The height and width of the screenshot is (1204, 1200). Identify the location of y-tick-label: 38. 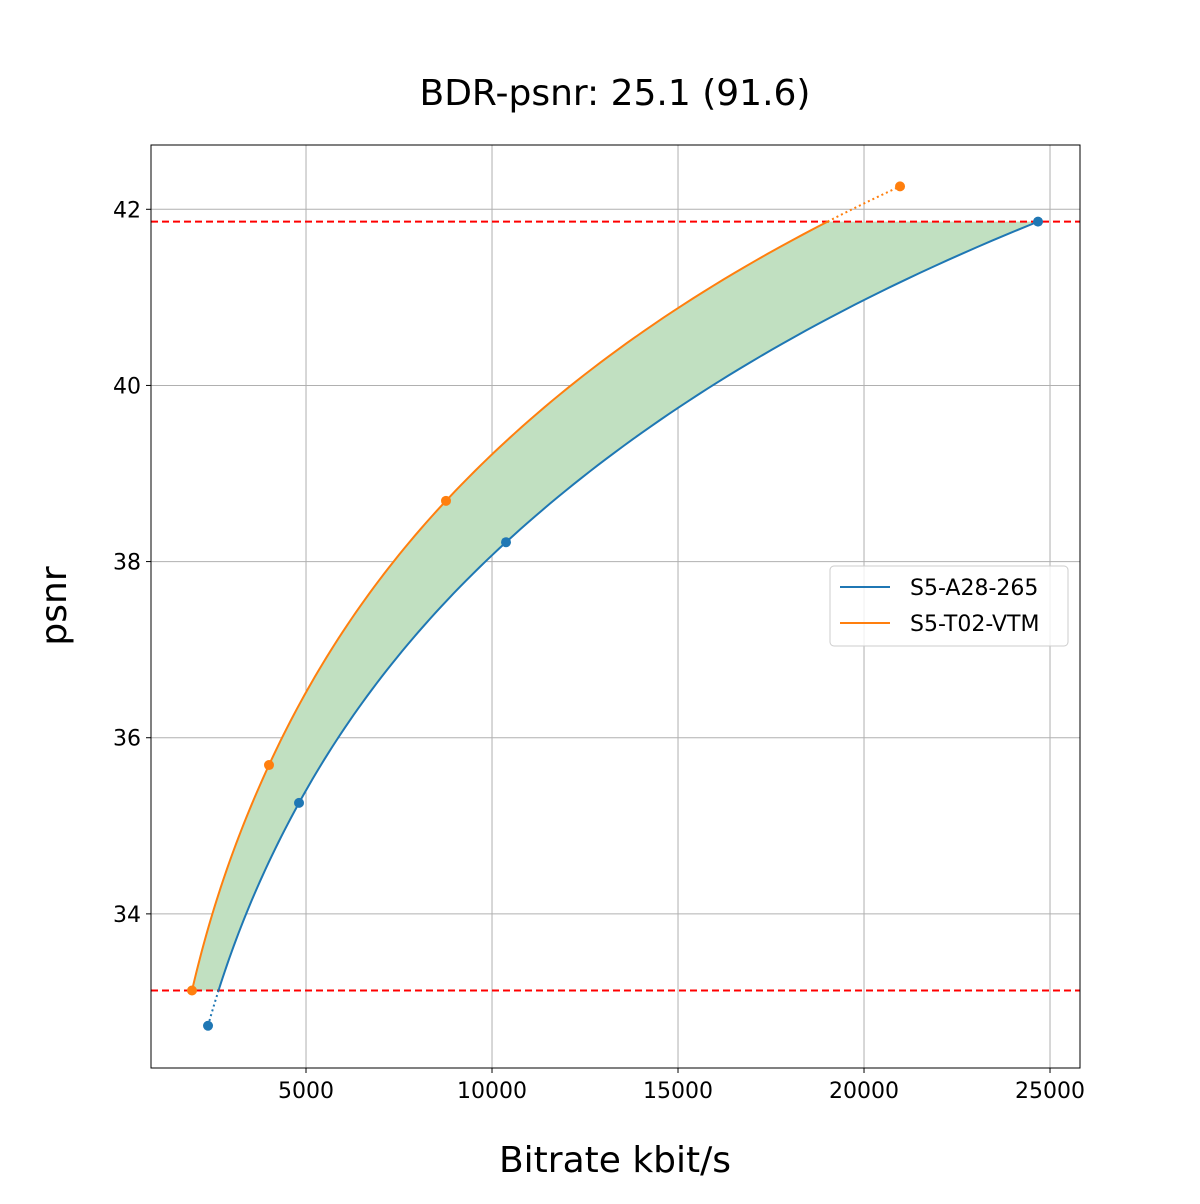
(127, 563).